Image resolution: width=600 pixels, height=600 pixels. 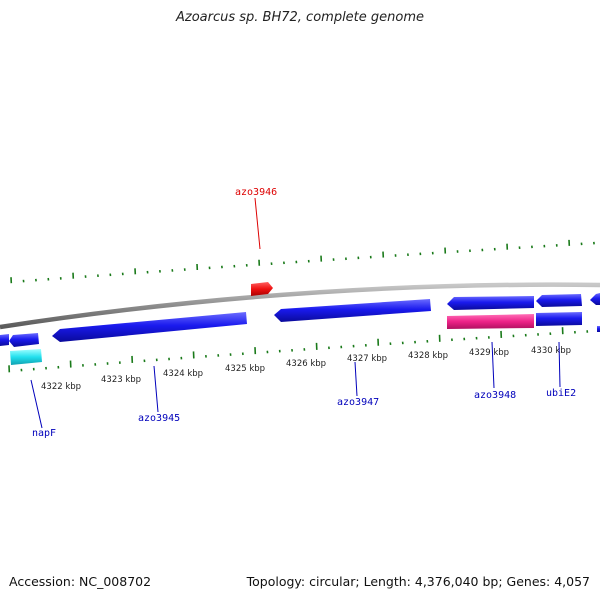 What do you see at coordinates (26, 357) in the screenshot?
I see `misc-feature-block` at bounding box center [26, 357].